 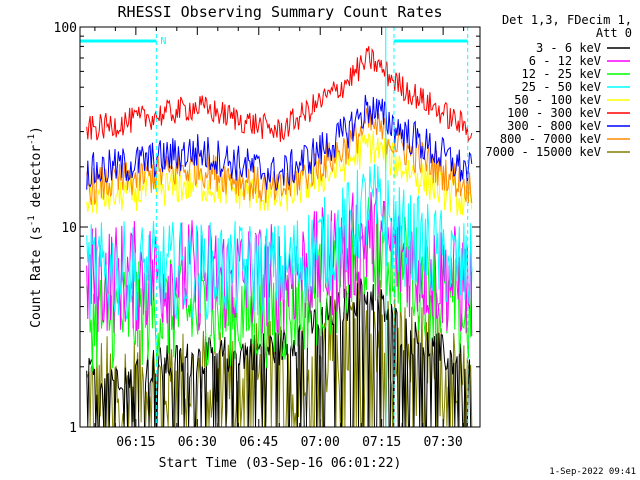 I want to click on chart-title: RHESSI Observing Summary Count Rates, so click(x=279, y=12).